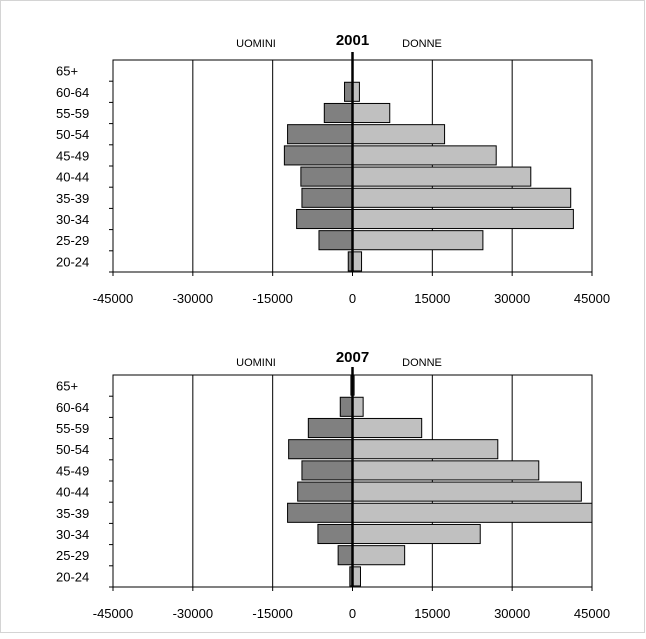  Describe the element at coordinates (352, 357) in the screenshot. I see `chart-2-title: 2007` at that location.